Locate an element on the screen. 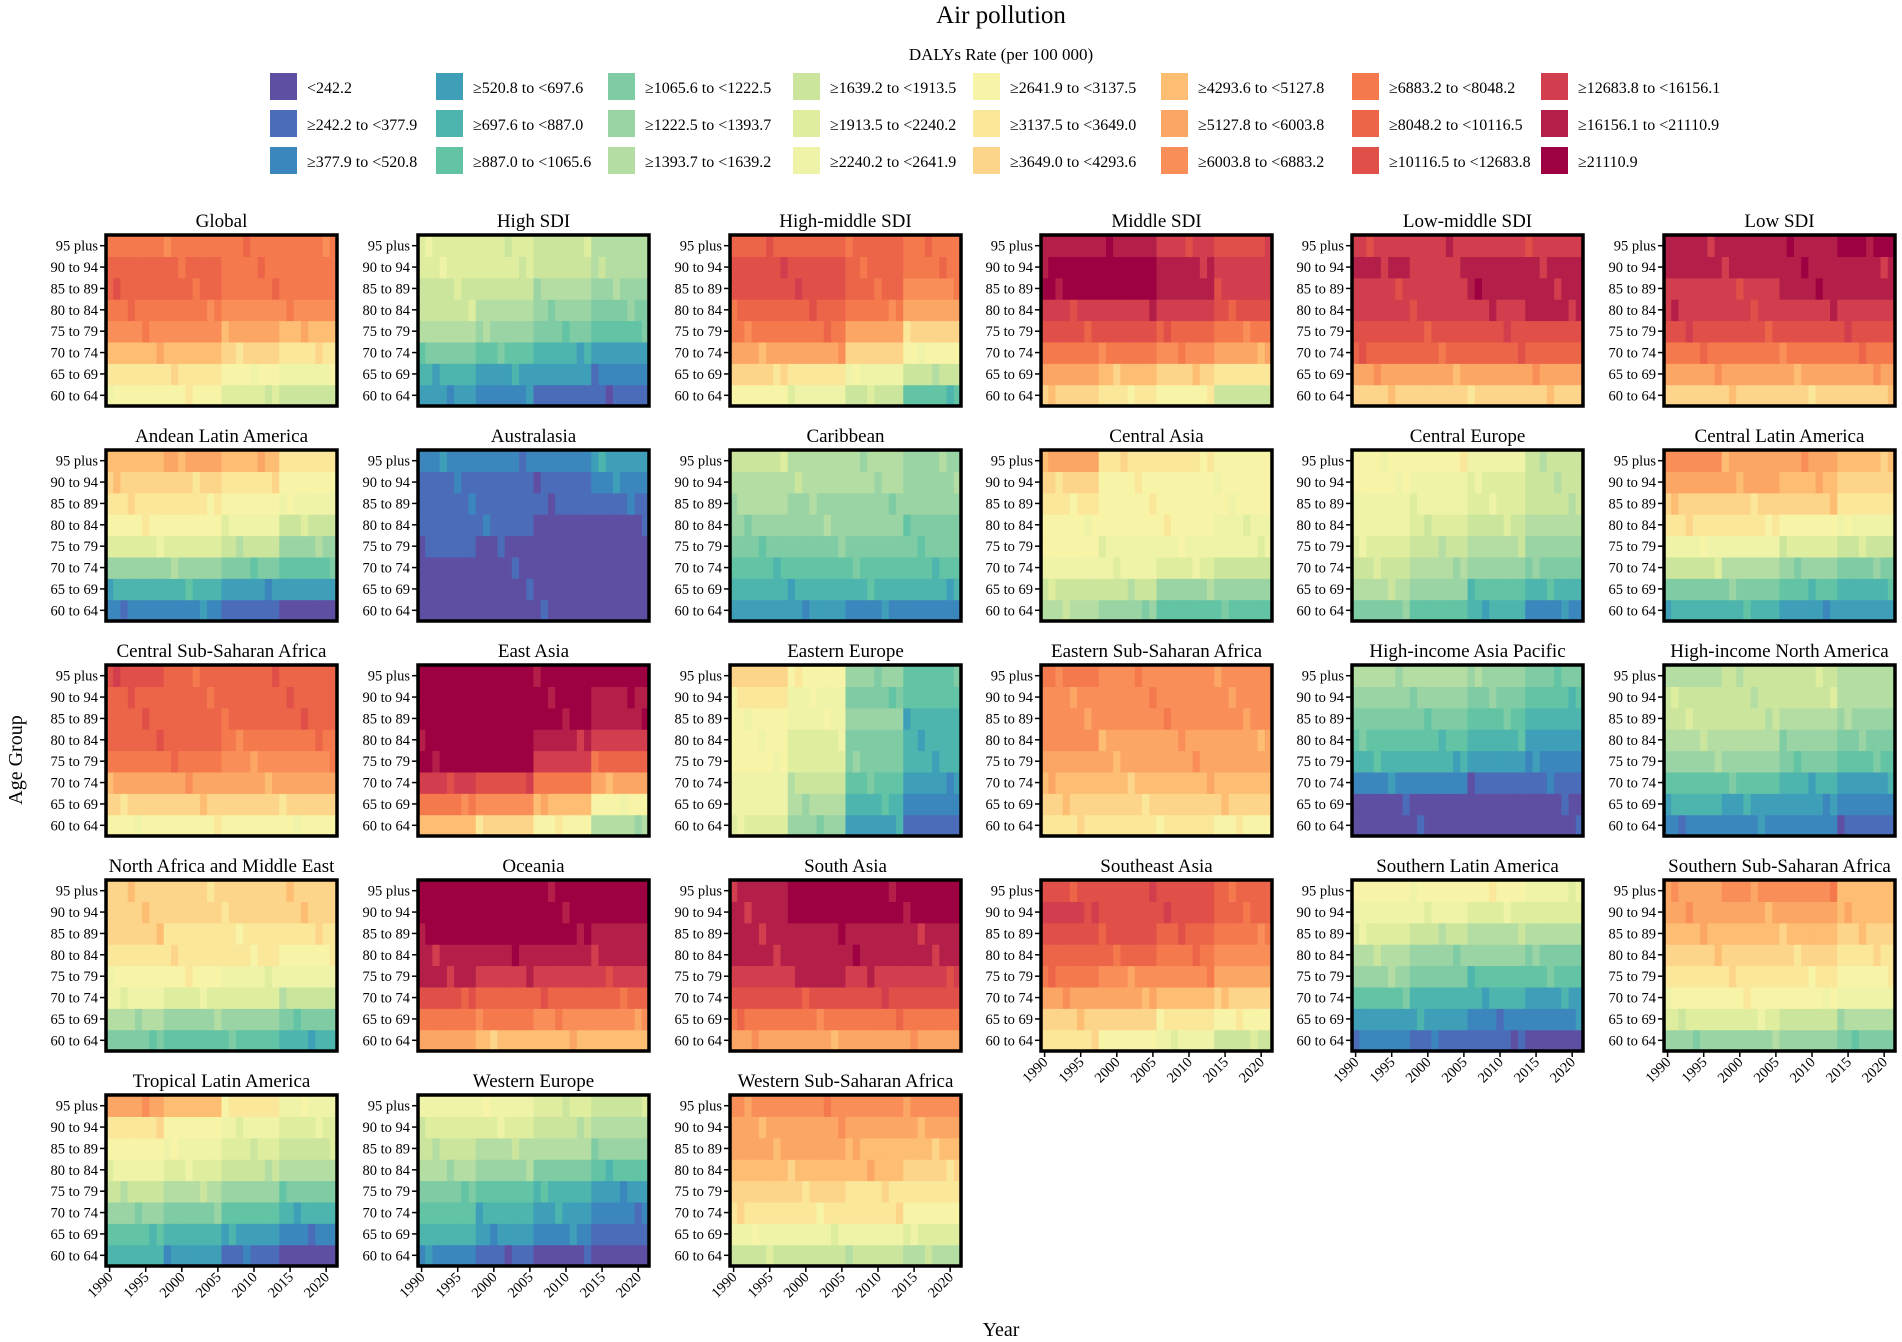 This screenshot has width=1902, height=1342. legend-label: ≥2240.2 to <2641.9 is located at coordinates (893, 162).